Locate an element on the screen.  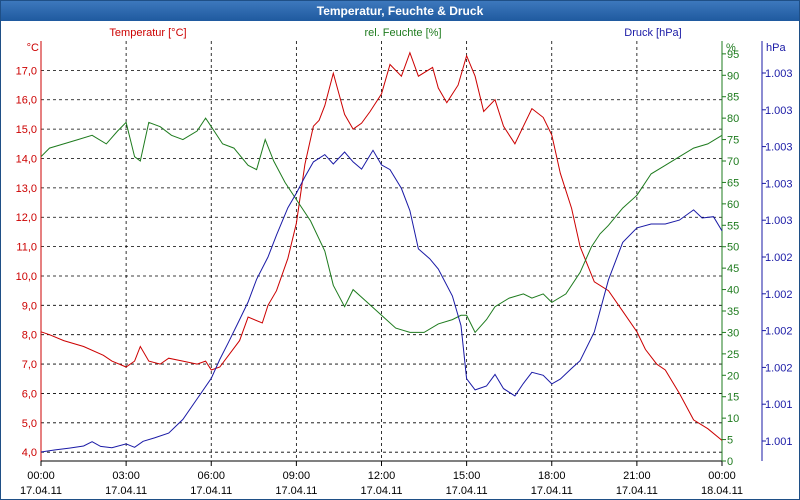
temperature-tick-label: 12,0 is located at coordinates (26, 218).